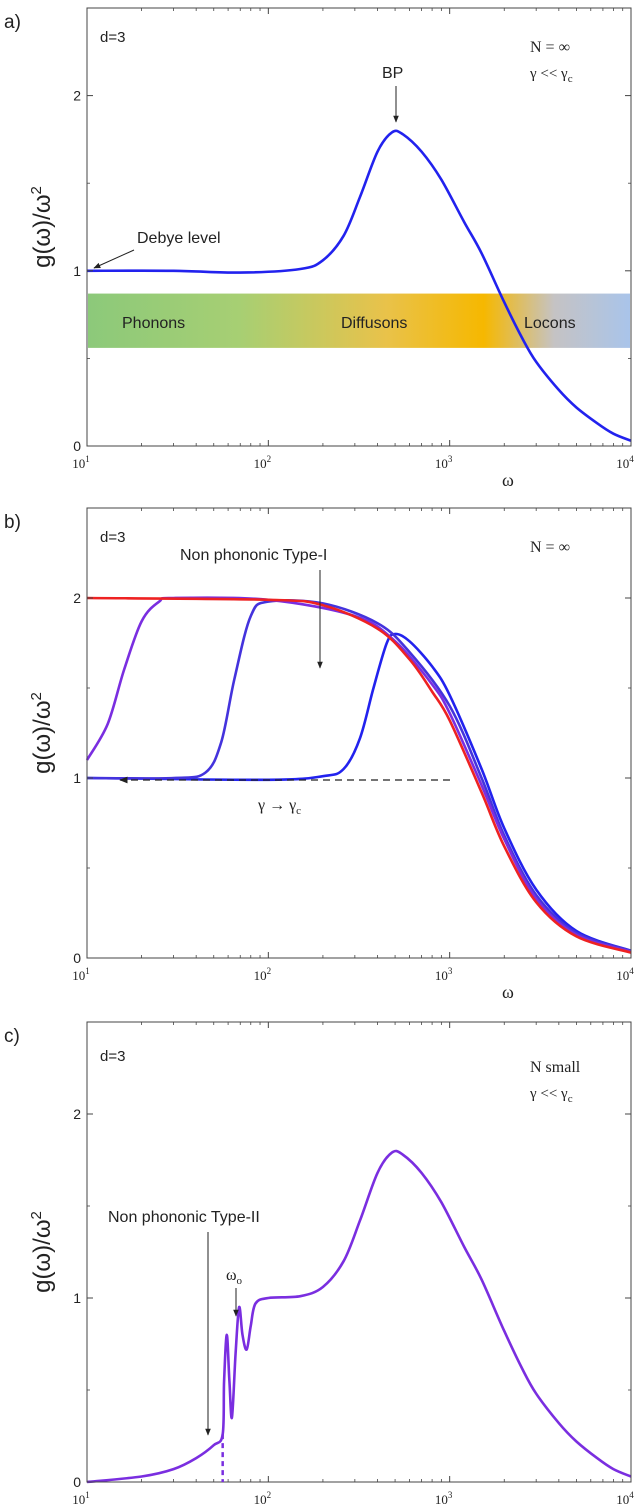 This screenshot has width=641, height=1510. I want to click on omega-zero-text: ω, so click(231, 1275).